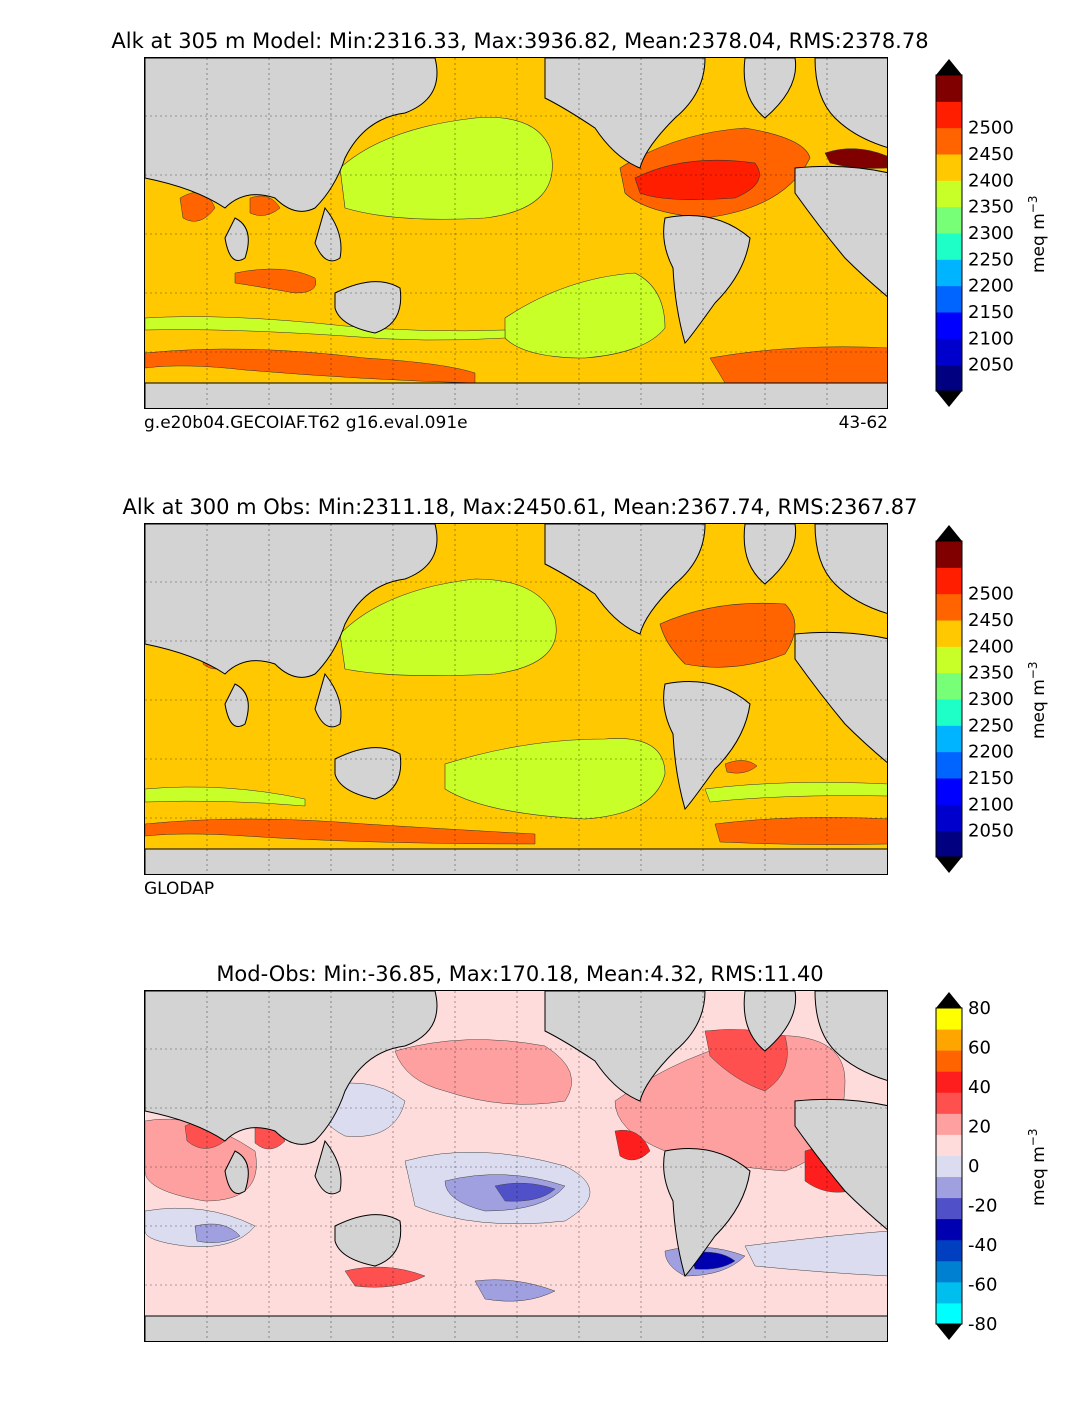 The width and height of the screenshot is (1089, 1422). I want to click on colorbar-tick-label: -20, so click(982, 1206).